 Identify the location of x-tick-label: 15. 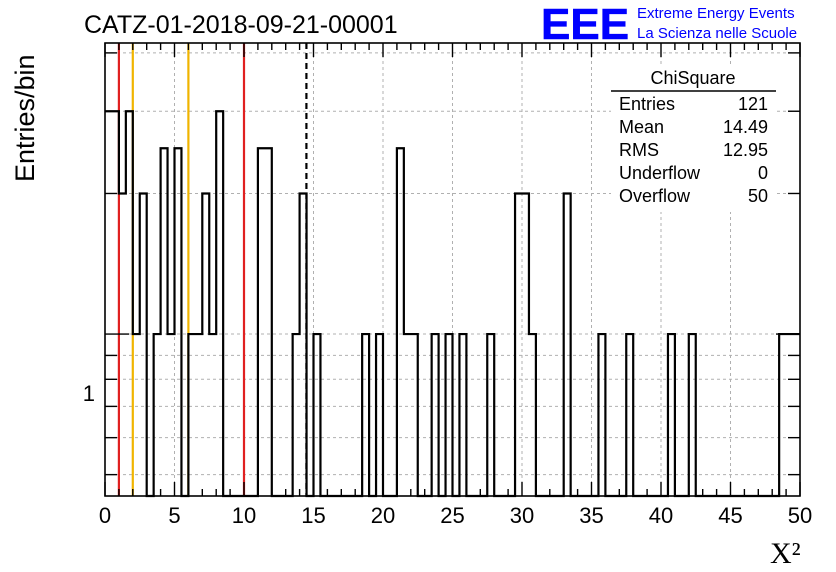
(313, 515).